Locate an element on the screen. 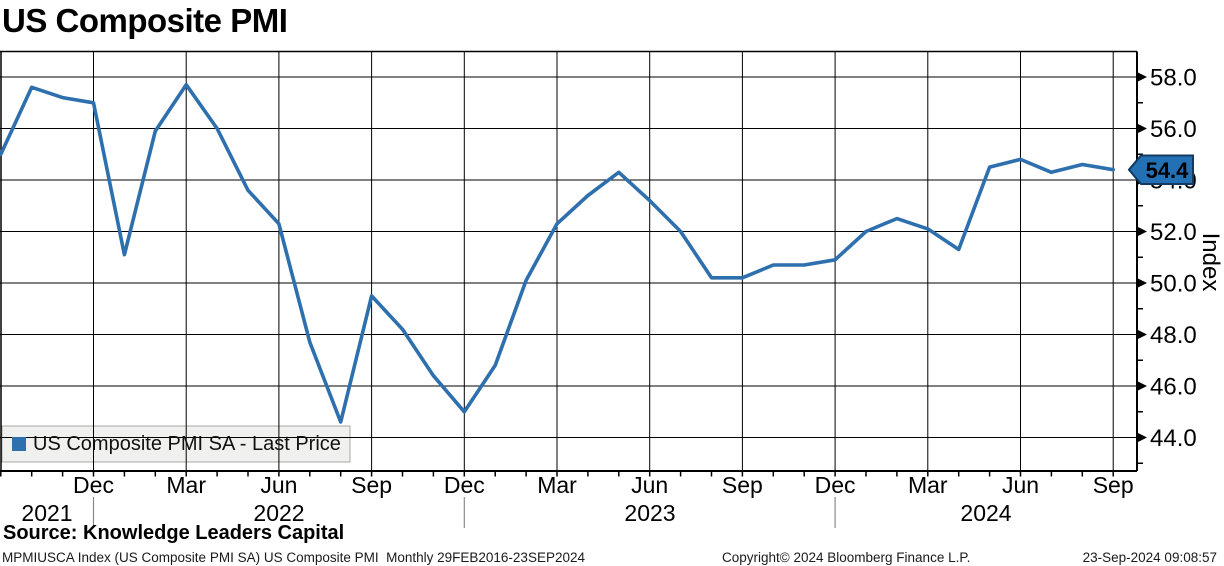 The width and height of the screenshot is (1224, 566). footer-copyright: Copyright© 2024 Bloomberg Finance L.P. is located at coordinates (846, 557).